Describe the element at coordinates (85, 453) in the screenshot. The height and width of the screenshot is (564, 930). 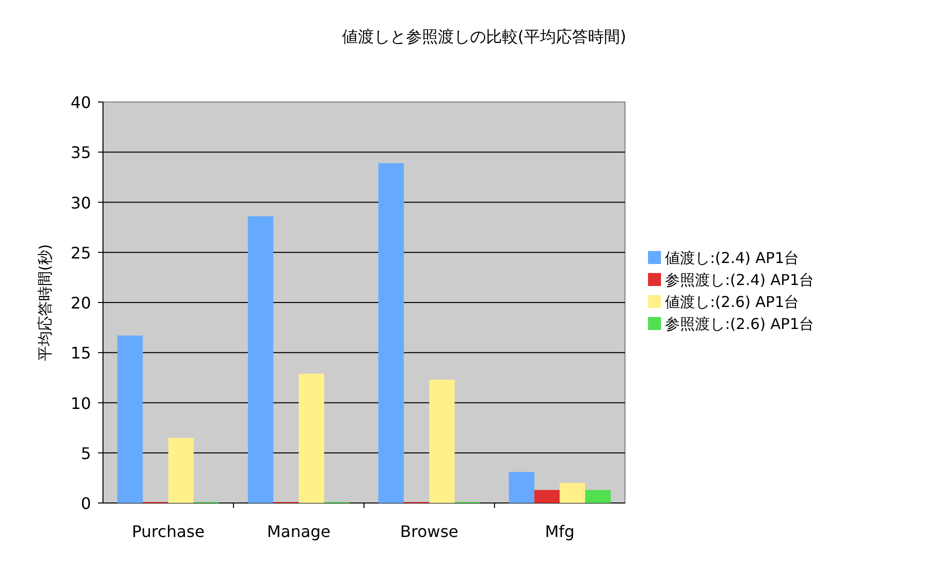
I see `y-tick-label: 5` at that location.